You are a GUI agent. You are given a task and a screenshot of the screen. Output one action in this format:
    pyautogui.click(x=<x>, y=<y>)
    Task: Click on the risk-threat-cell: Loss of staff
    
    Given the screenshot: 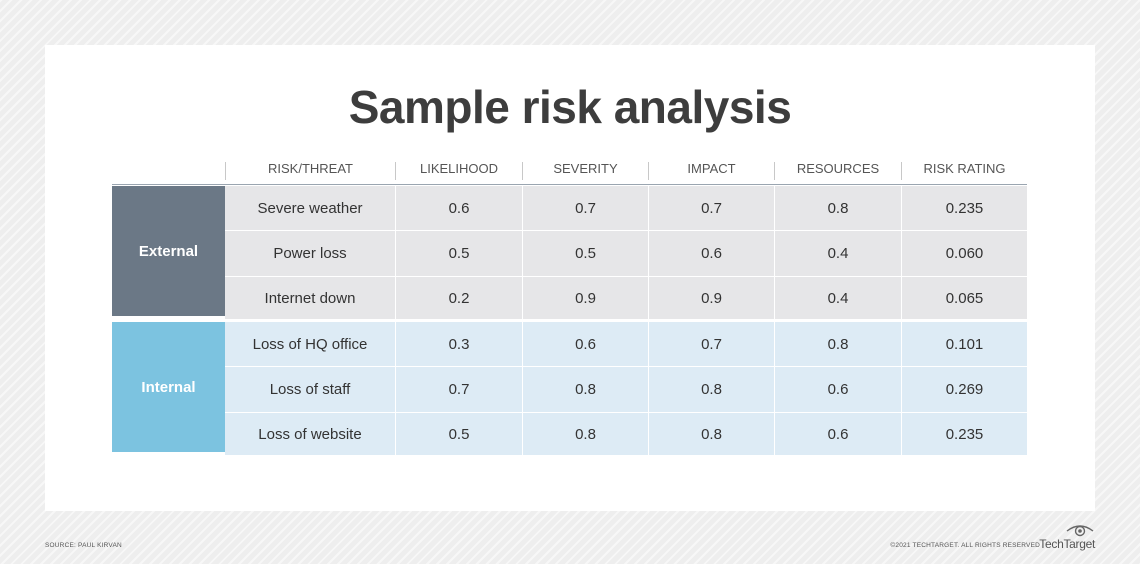 What is the action you would take?
    pyautogui.click(x=310, y=389)
    